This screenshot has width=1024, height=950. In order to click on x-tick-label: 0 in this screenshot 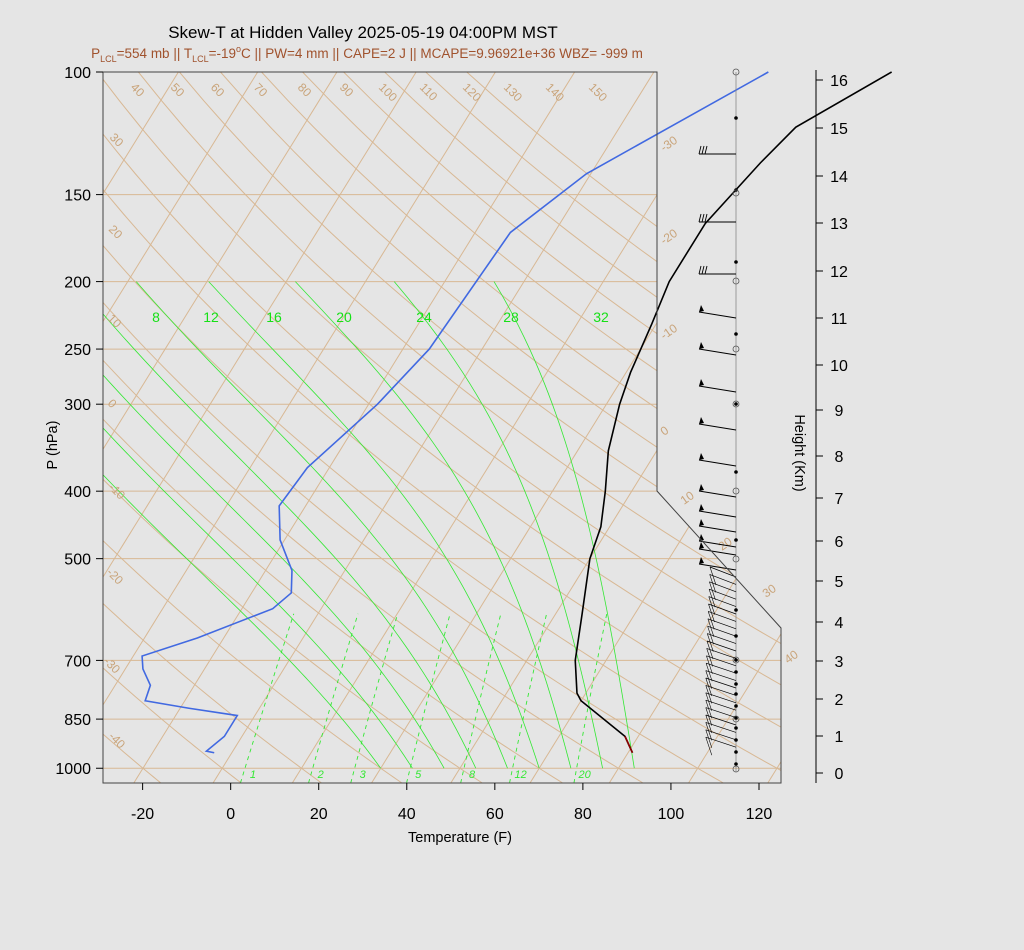, I will do `click(230, 814)`.